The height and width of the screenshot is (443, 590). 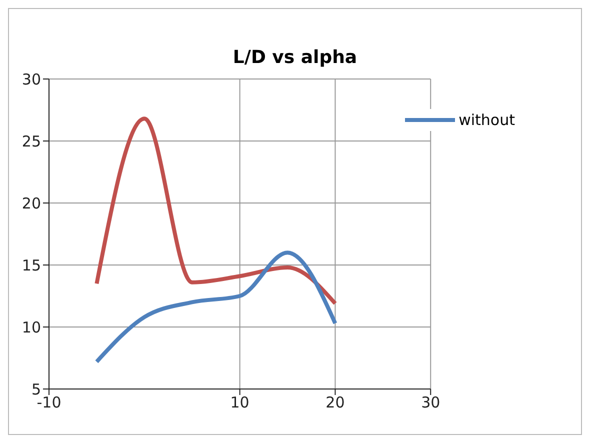 What do you see at coordinates (335, 403) in the screenshot?
I see `x-tick-label: 20` at bounding box center [335, 403].